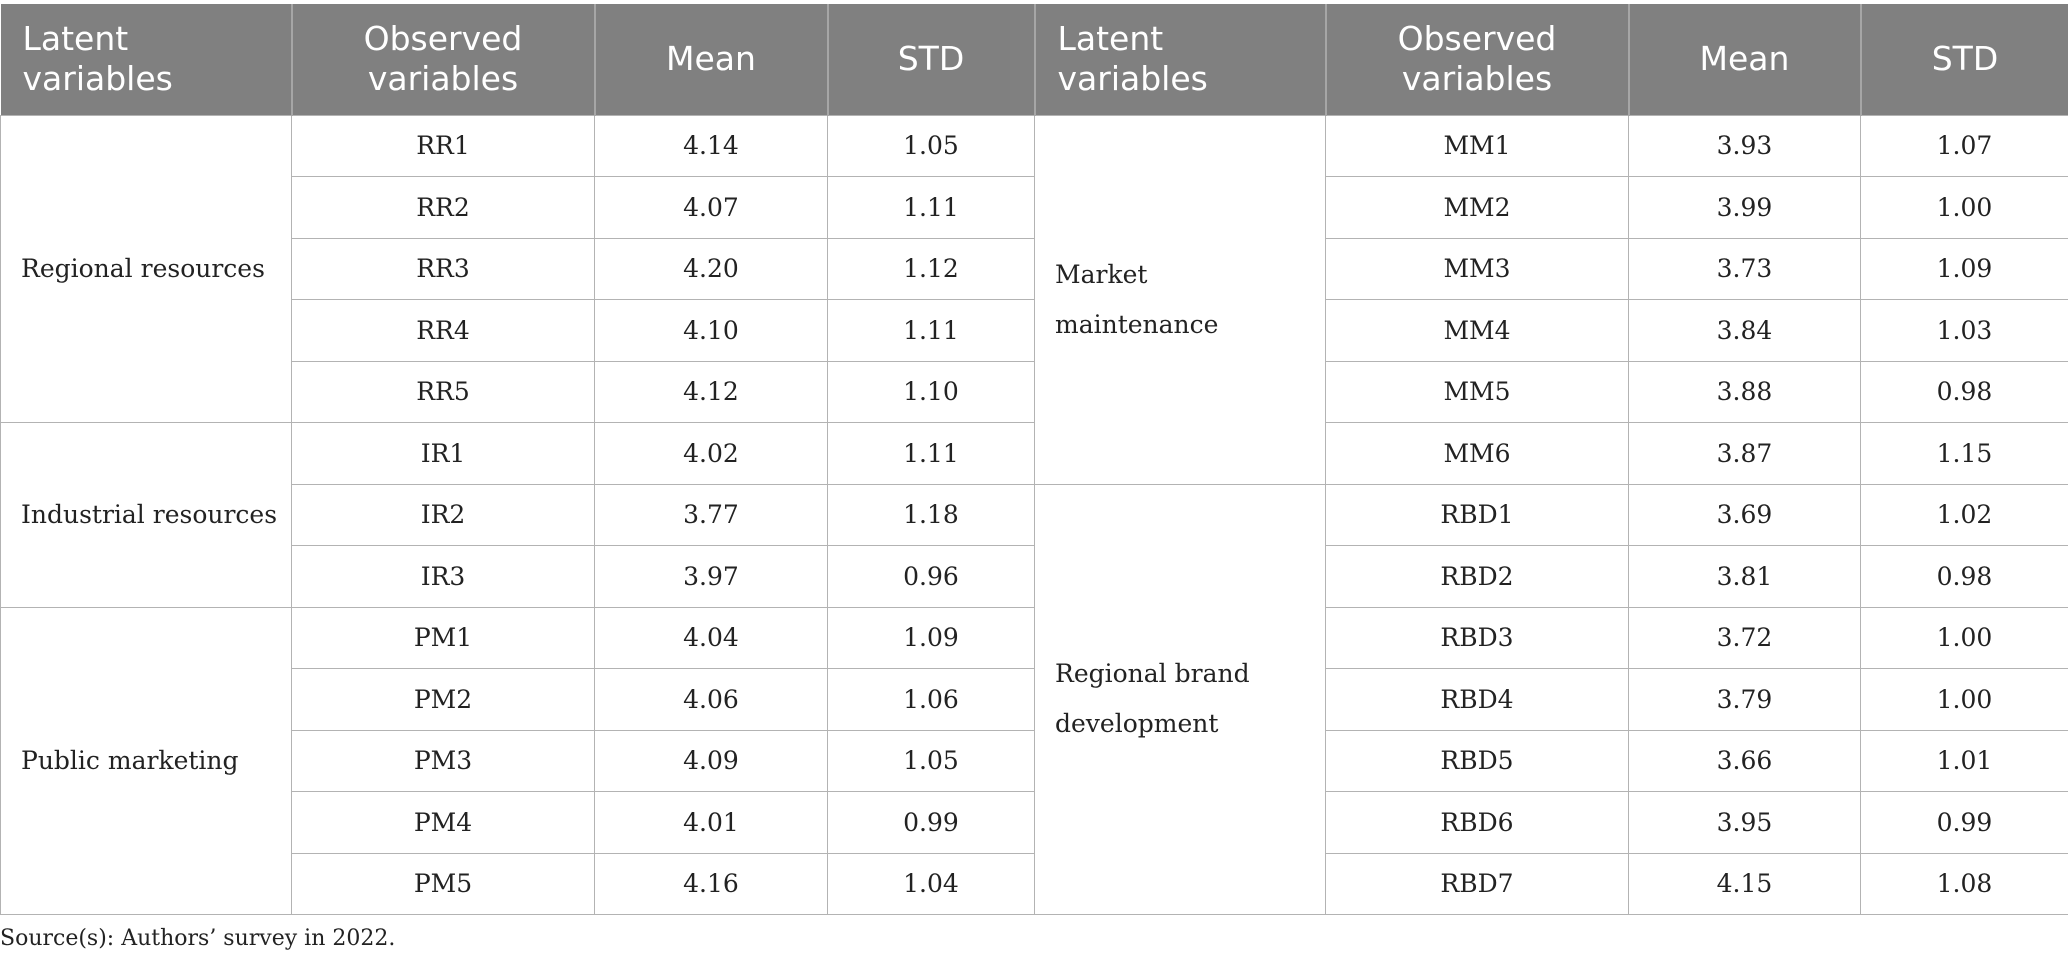 This screenshot has height=965, width=2068. Describe the element at coordinates (931, 883) in the screenshot. I see `std-cell: 1.04` at that location.